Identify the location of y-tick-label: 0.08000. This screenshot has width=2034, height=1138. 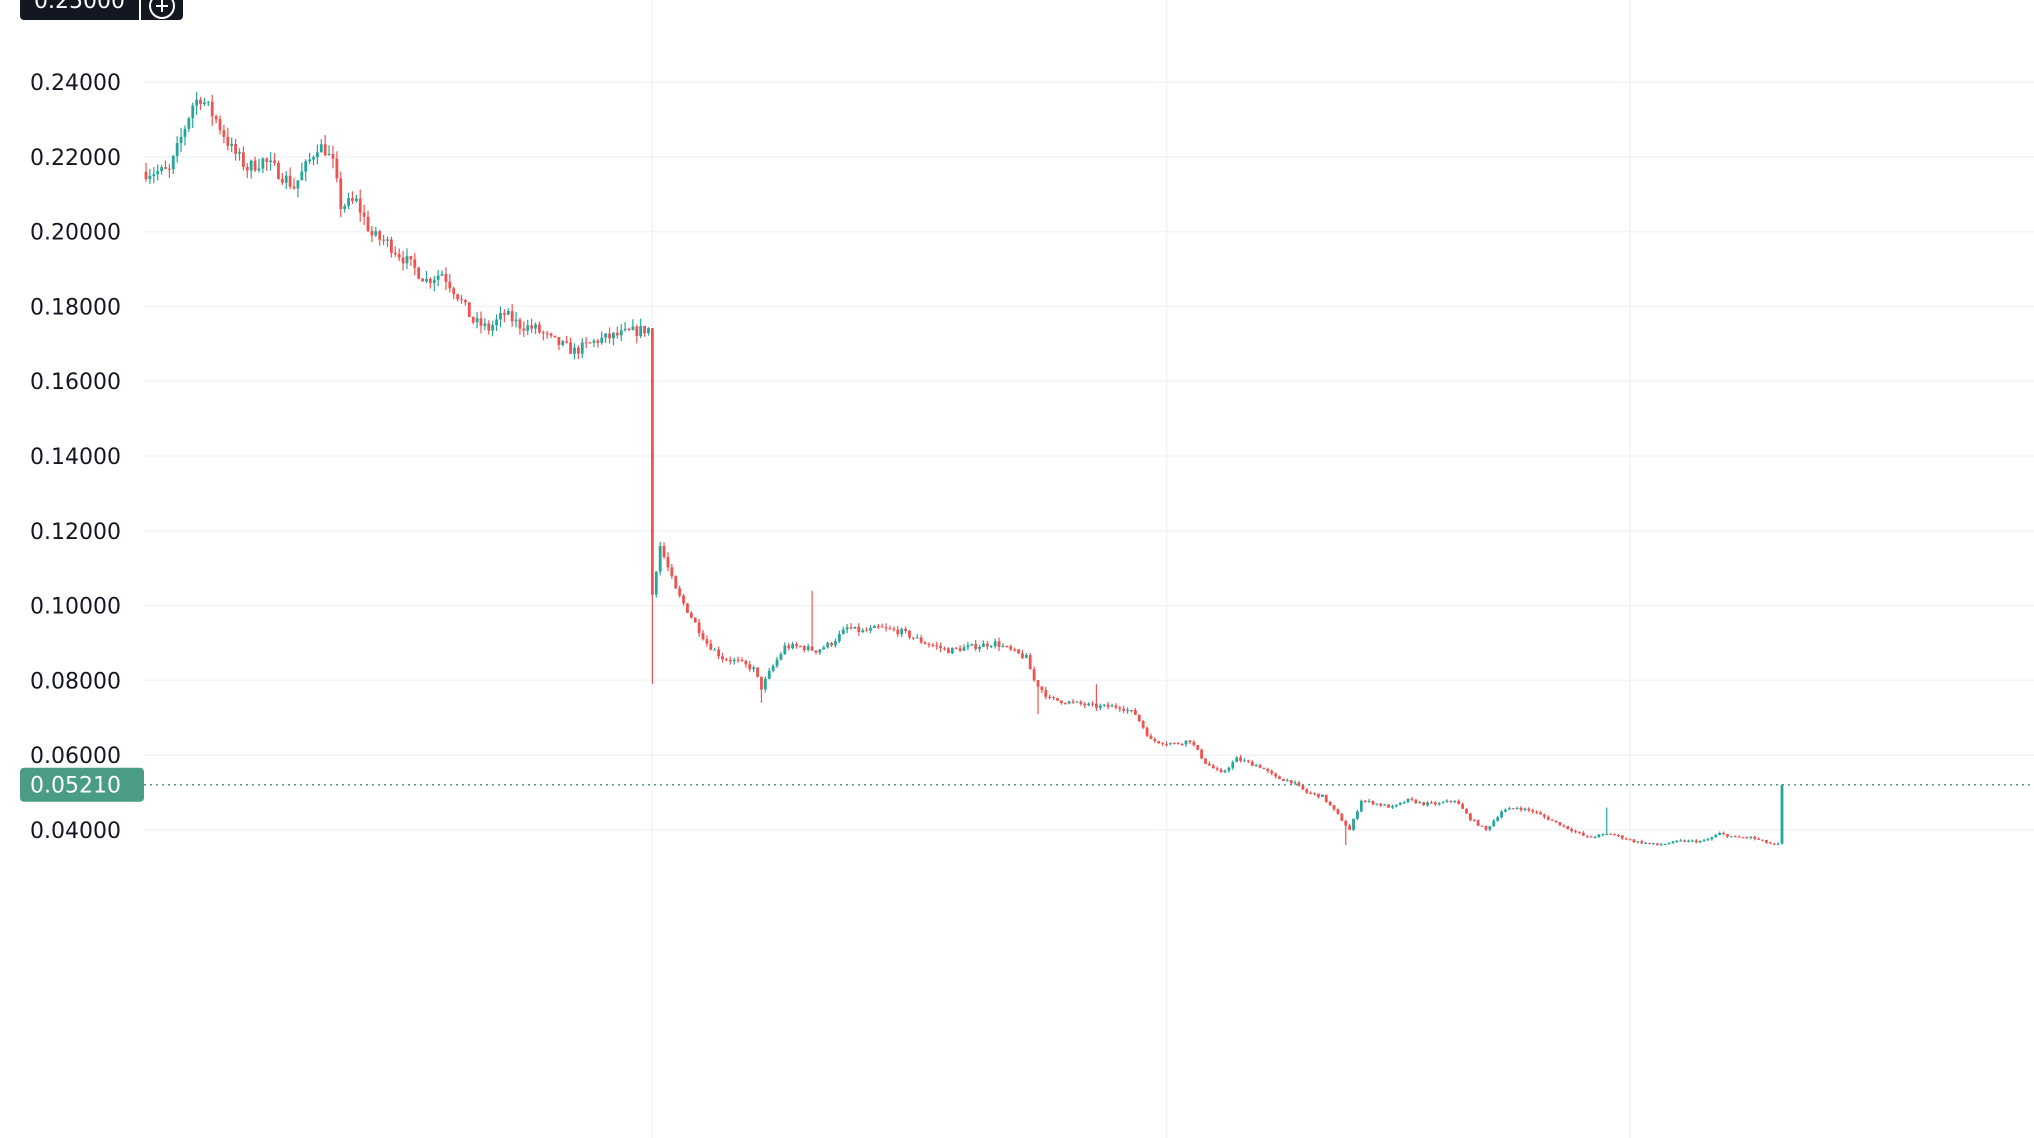
(75, 681).